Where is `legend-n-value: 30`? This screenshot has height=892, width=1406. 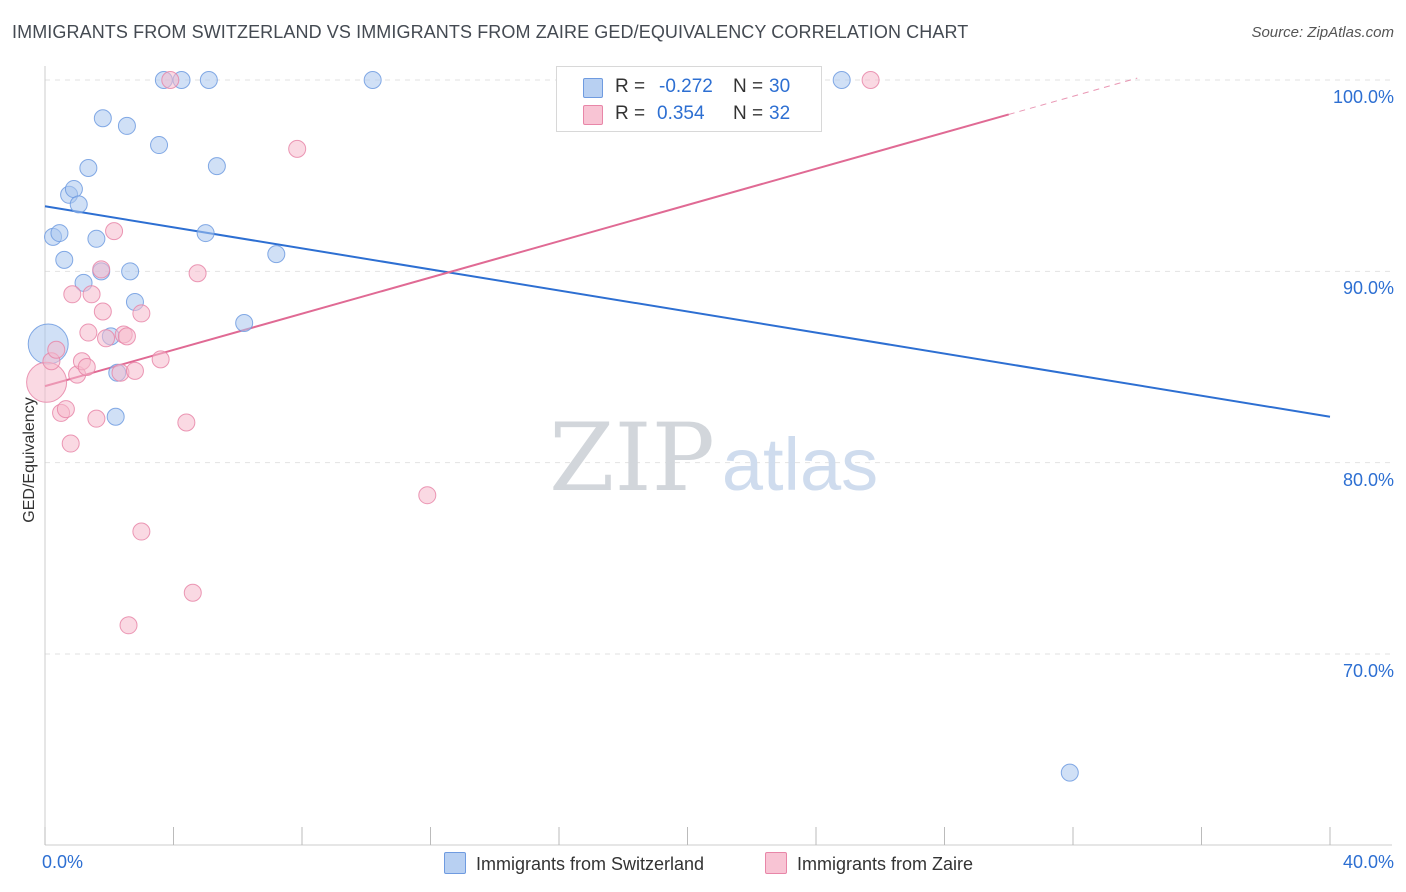 legend-n-value: 30 is located at coordinates (780, 86).